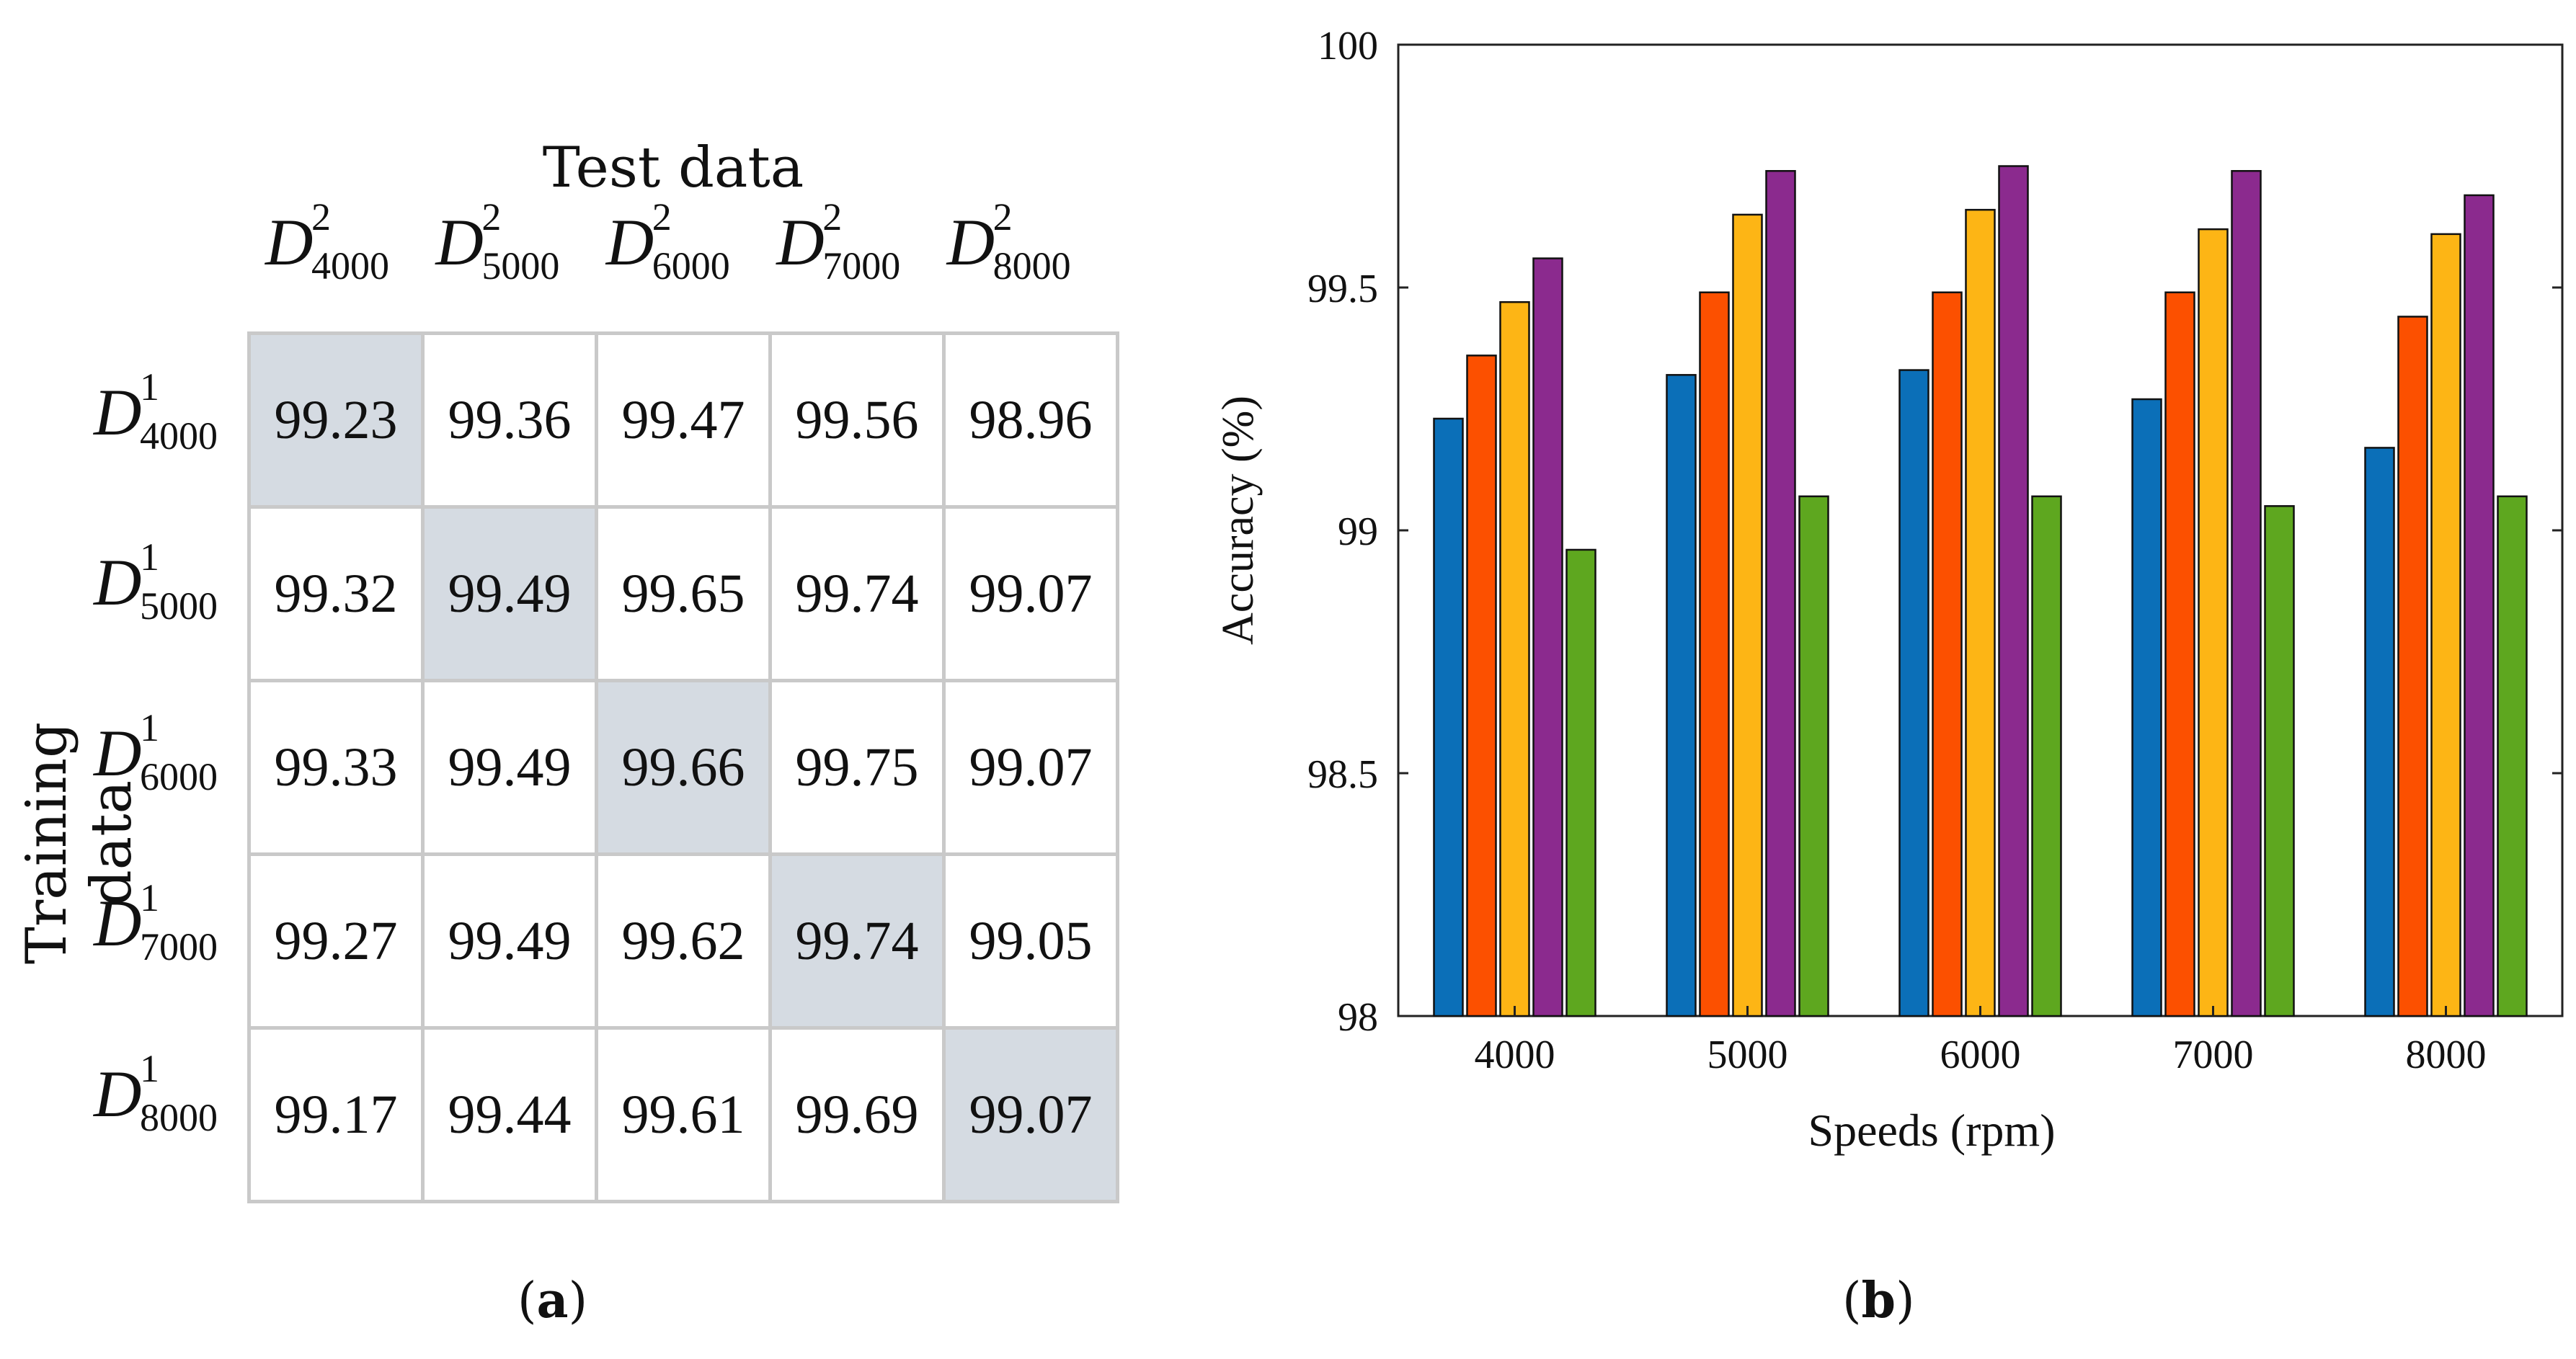  Describe the element at coordinates (857, 941) in the screenshot. I see `table-cell-diagonal: 99.74` at that location.